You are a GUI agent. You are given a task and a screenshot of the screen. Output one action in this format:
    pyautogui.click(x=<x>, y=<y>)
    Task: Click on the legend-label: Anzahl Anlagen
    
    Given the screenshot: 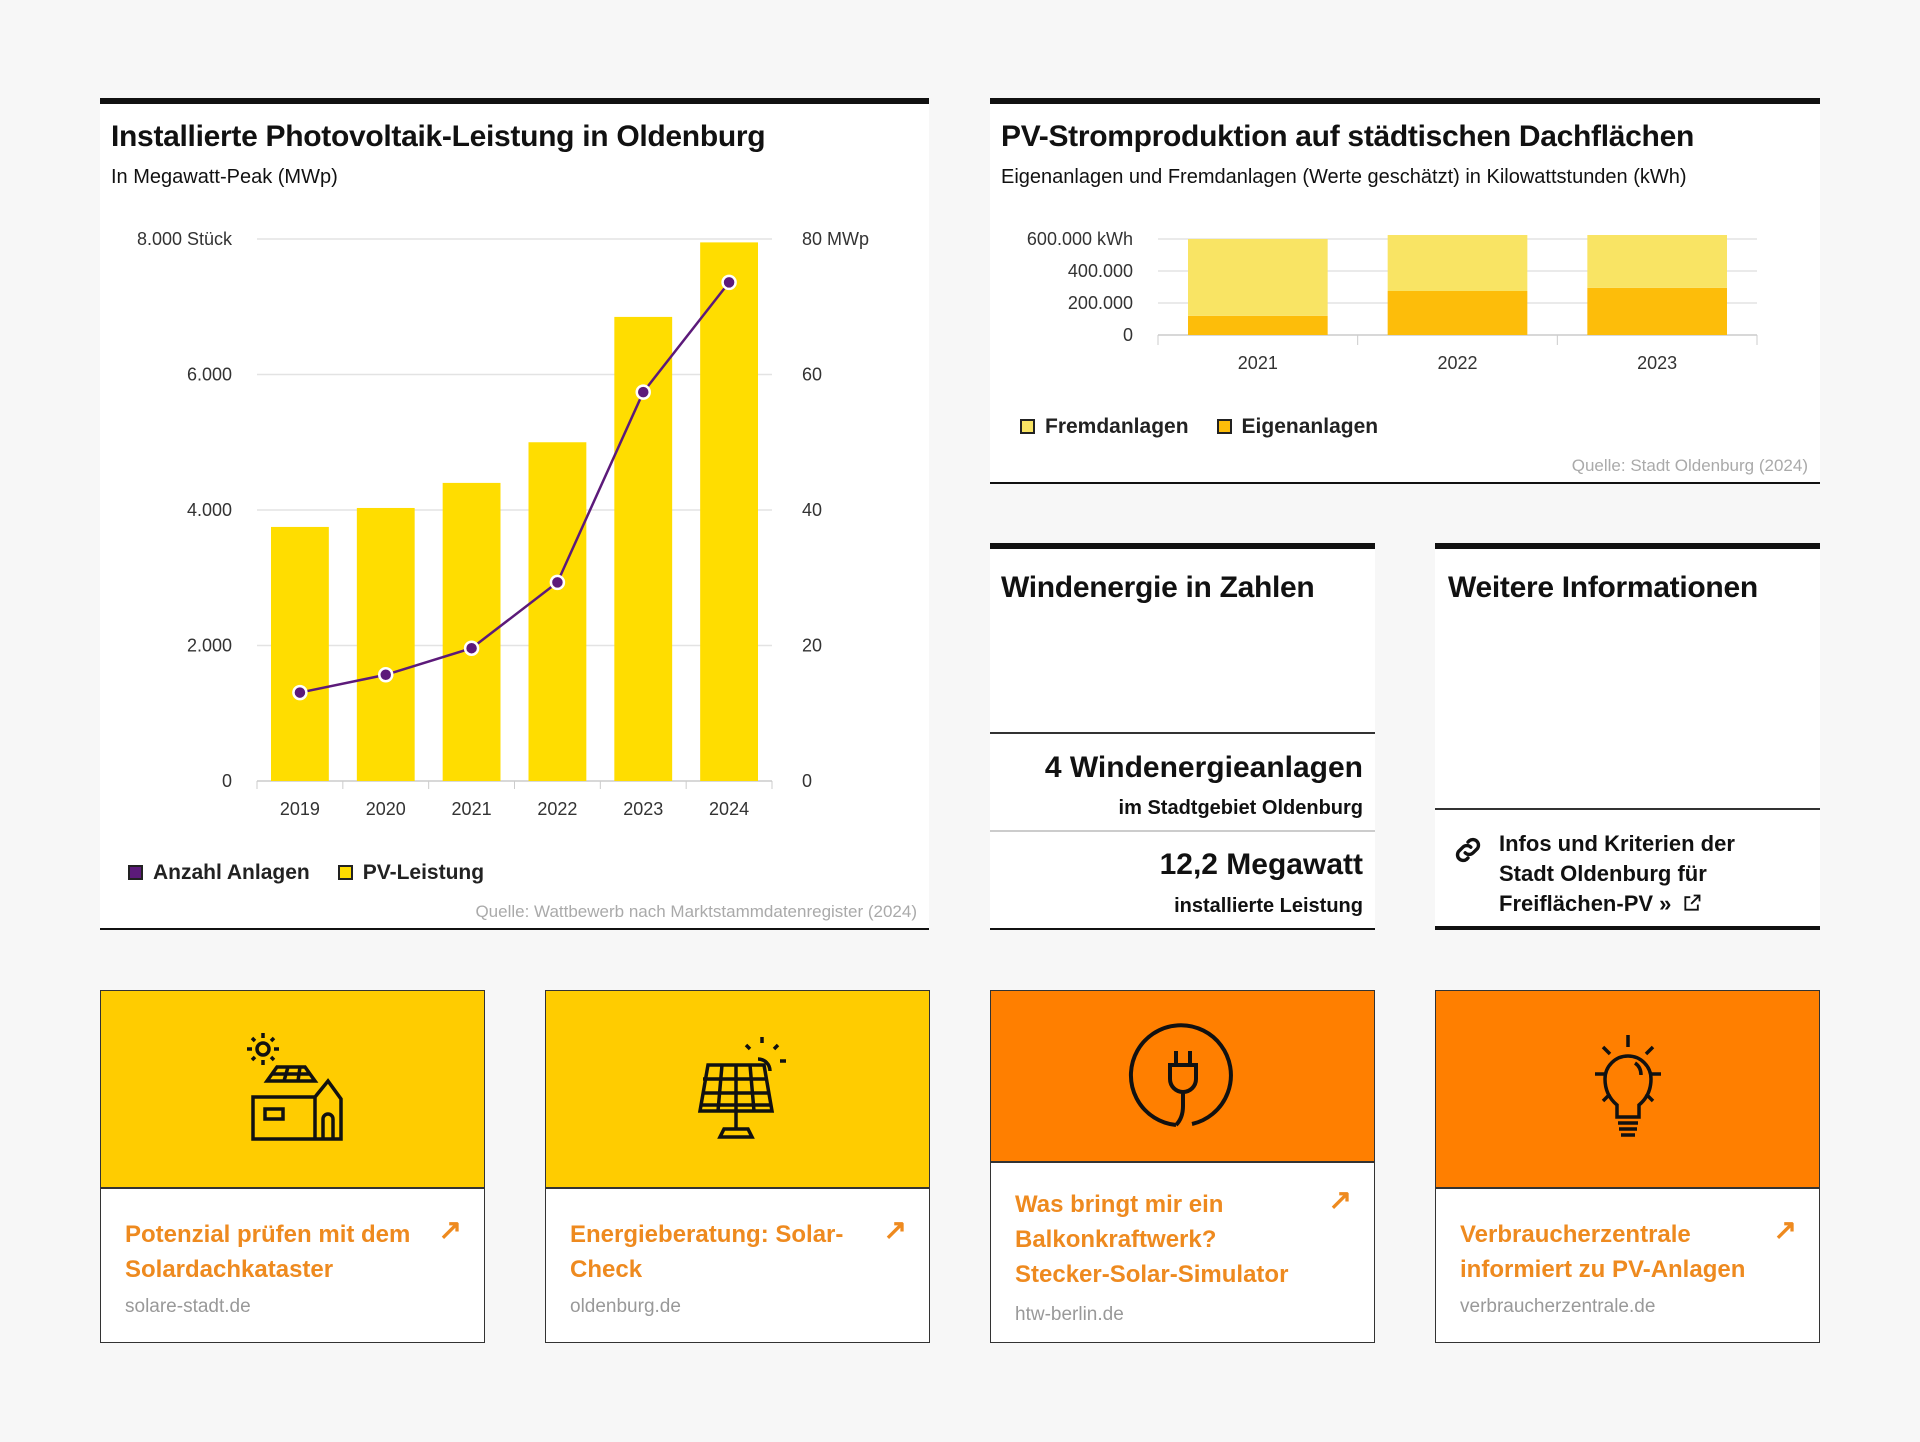 What is the action you would take?
    pyautogui.click(x=231, y=872)
    